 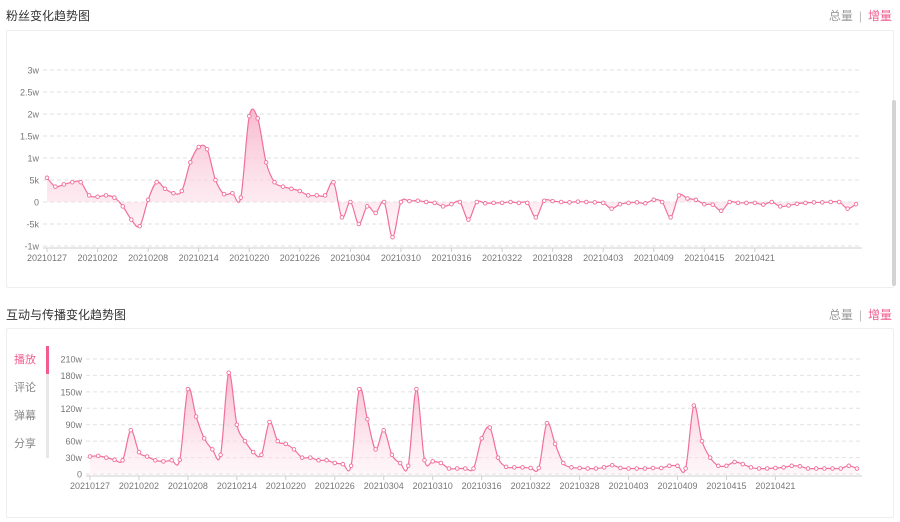 What do you see at coordinates (25, 416) in the screenshot?
I see `tab-danmaku: 弹幕` at bounding box center [25, 416].